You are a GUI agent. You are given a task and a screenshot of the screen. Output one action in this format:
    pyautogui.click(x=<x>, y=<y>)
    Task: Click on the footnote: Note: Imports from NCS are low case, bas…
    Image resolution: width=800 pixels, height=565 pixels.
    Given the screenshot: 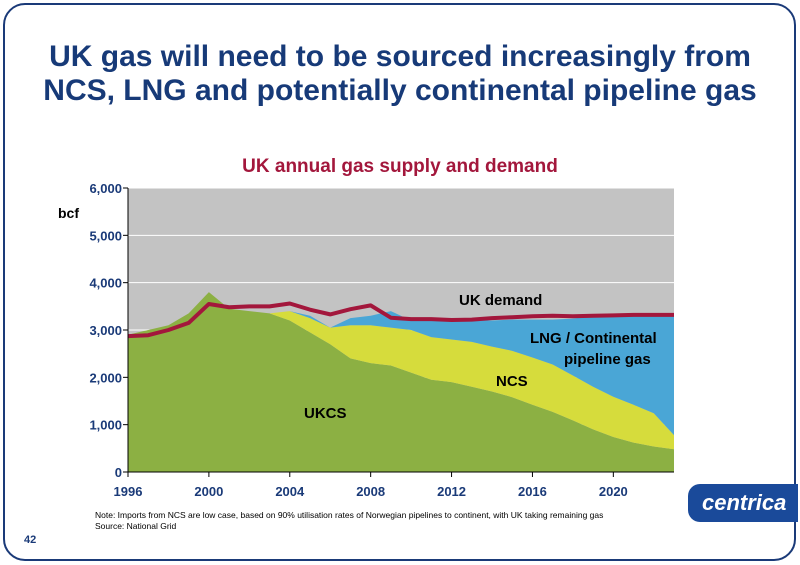 What is the action you would take?
    pyautogui.click(x=349, y=521)
    